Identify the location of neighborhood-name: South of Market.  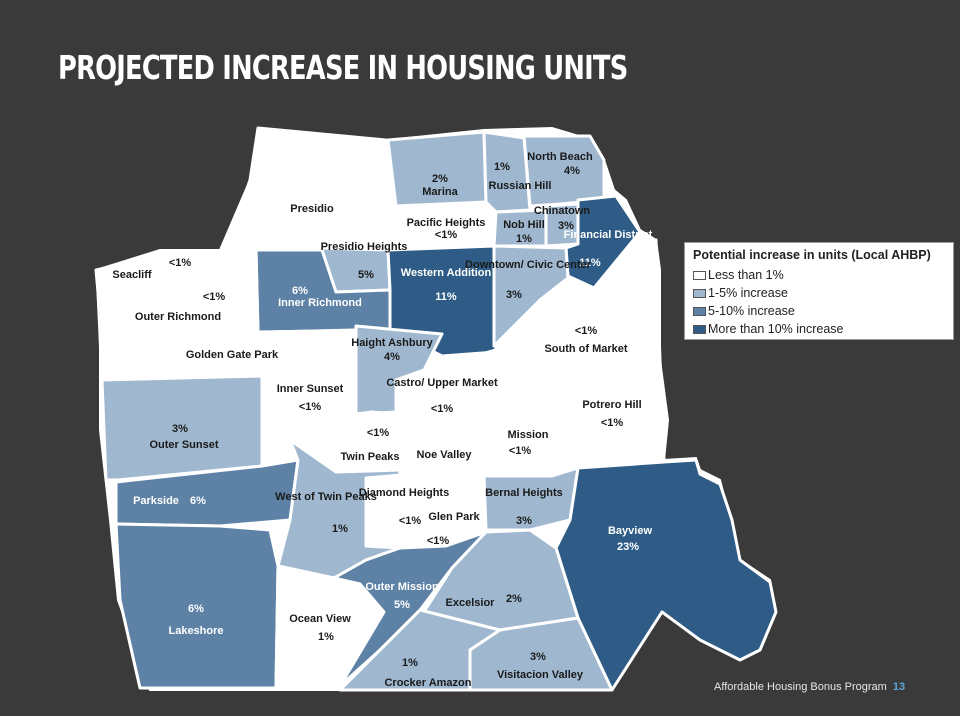
(585, 349).